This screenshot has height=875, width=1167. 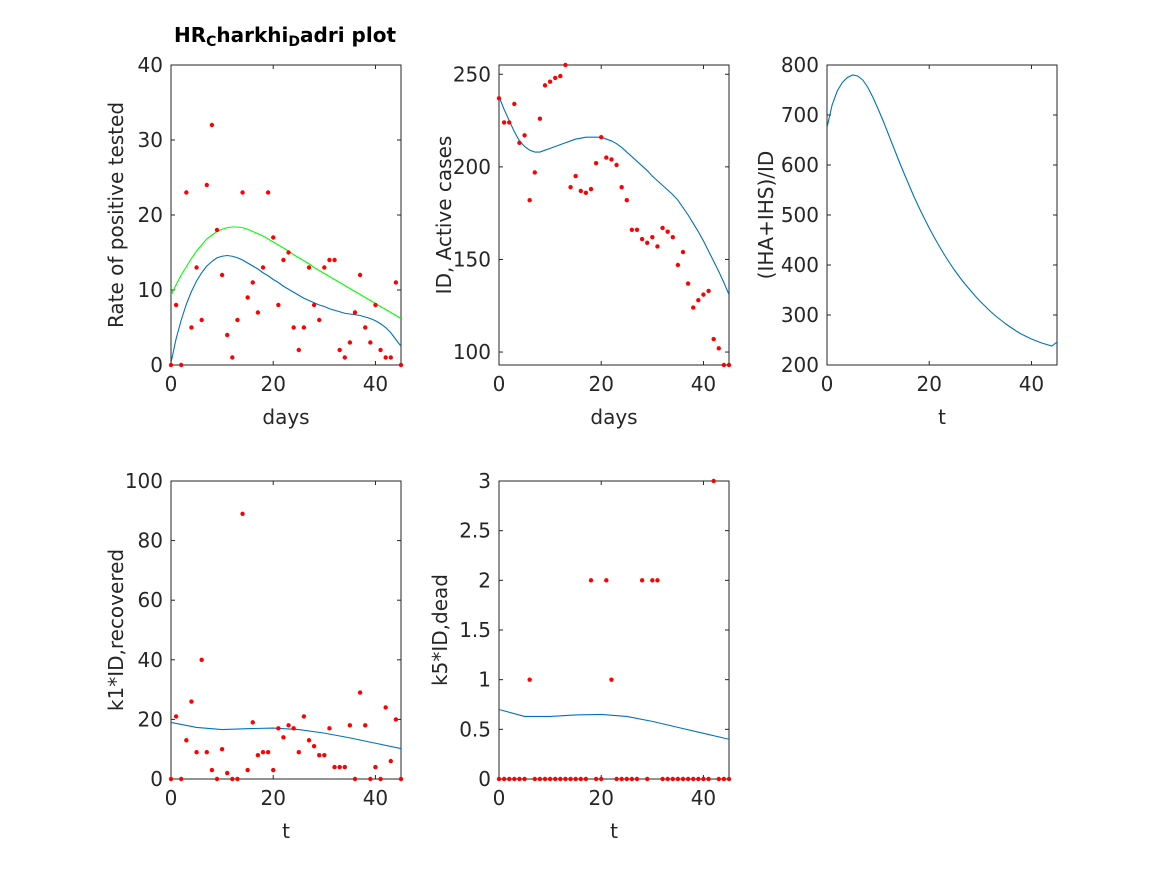 I want to click on axes-box, so click(x=286, y=215).